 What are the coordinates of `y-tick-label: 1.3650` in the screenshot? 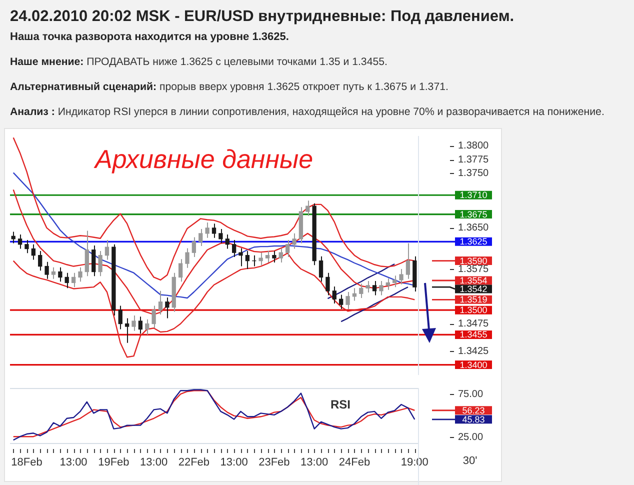 It's located at (474, 228).